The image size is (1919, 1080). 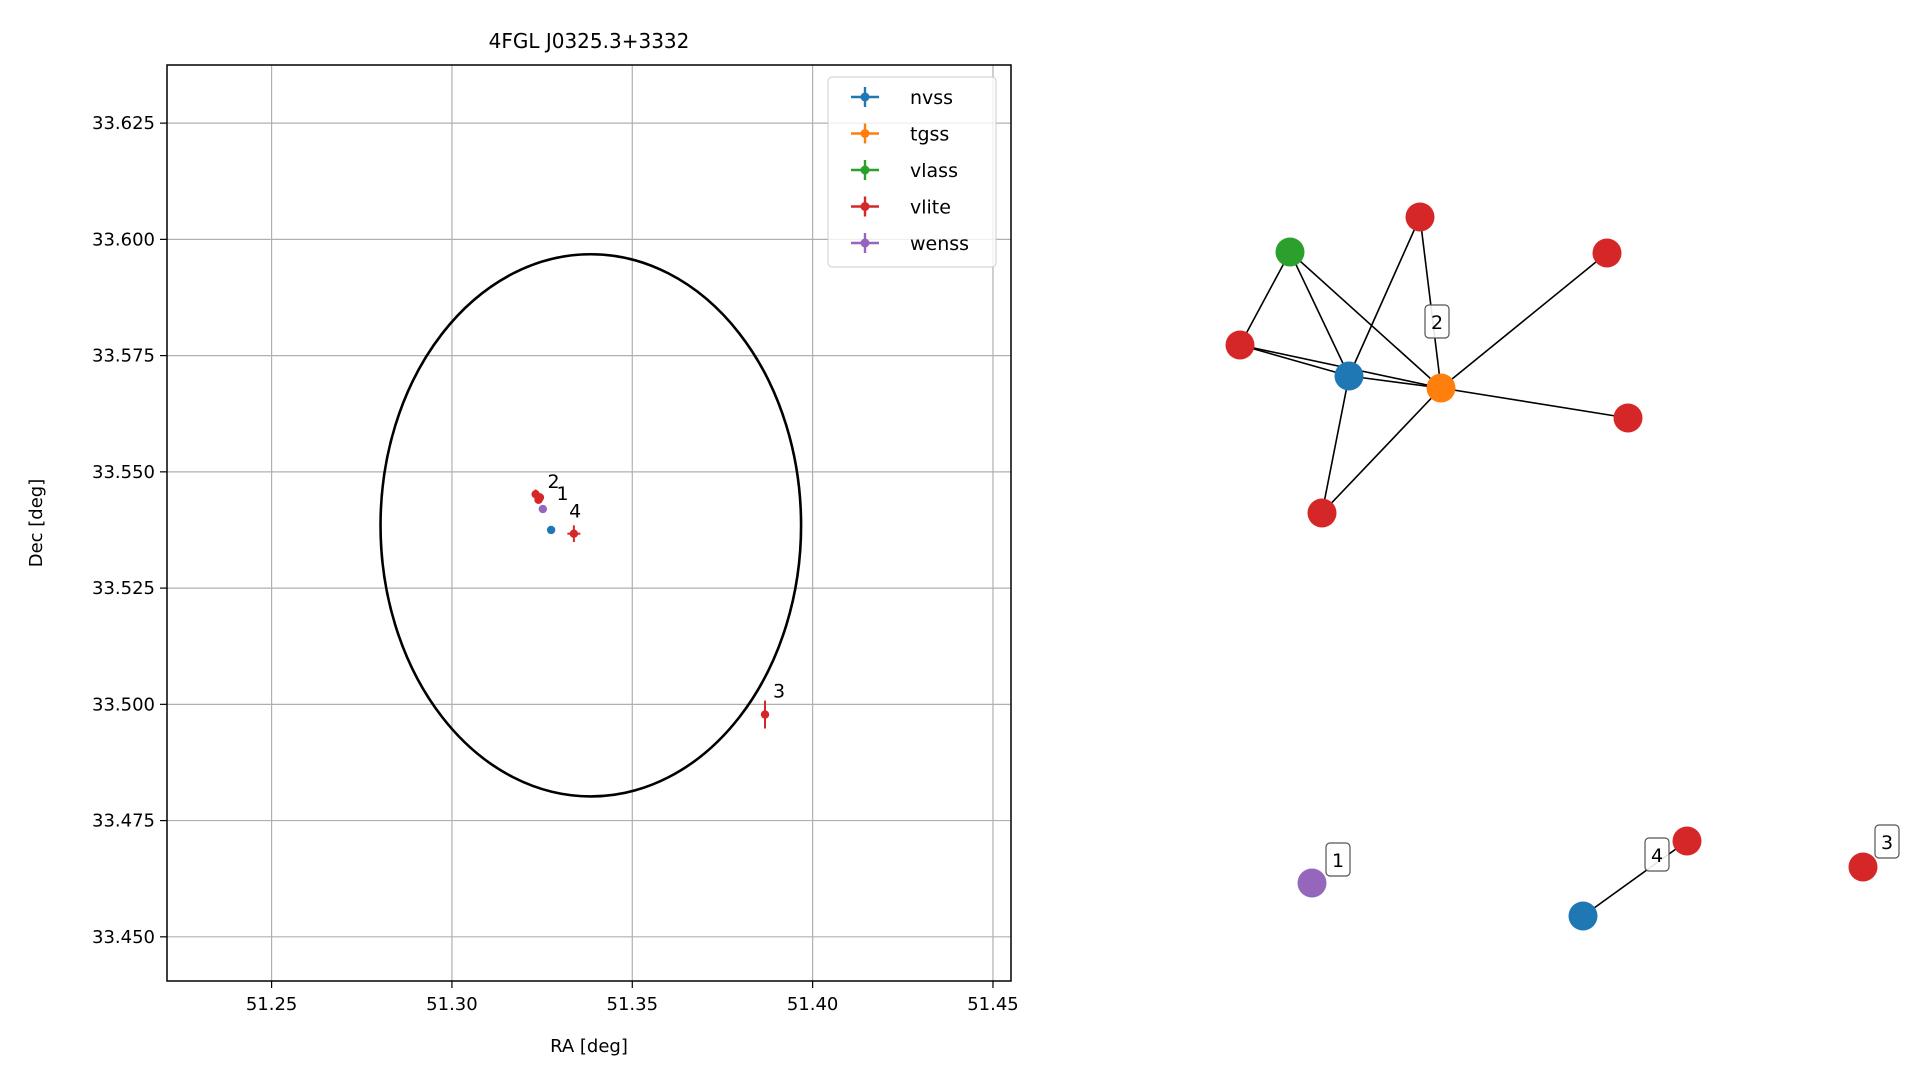 I want to click on x-tick-label: 51.30, so click(x=452, y=1004).